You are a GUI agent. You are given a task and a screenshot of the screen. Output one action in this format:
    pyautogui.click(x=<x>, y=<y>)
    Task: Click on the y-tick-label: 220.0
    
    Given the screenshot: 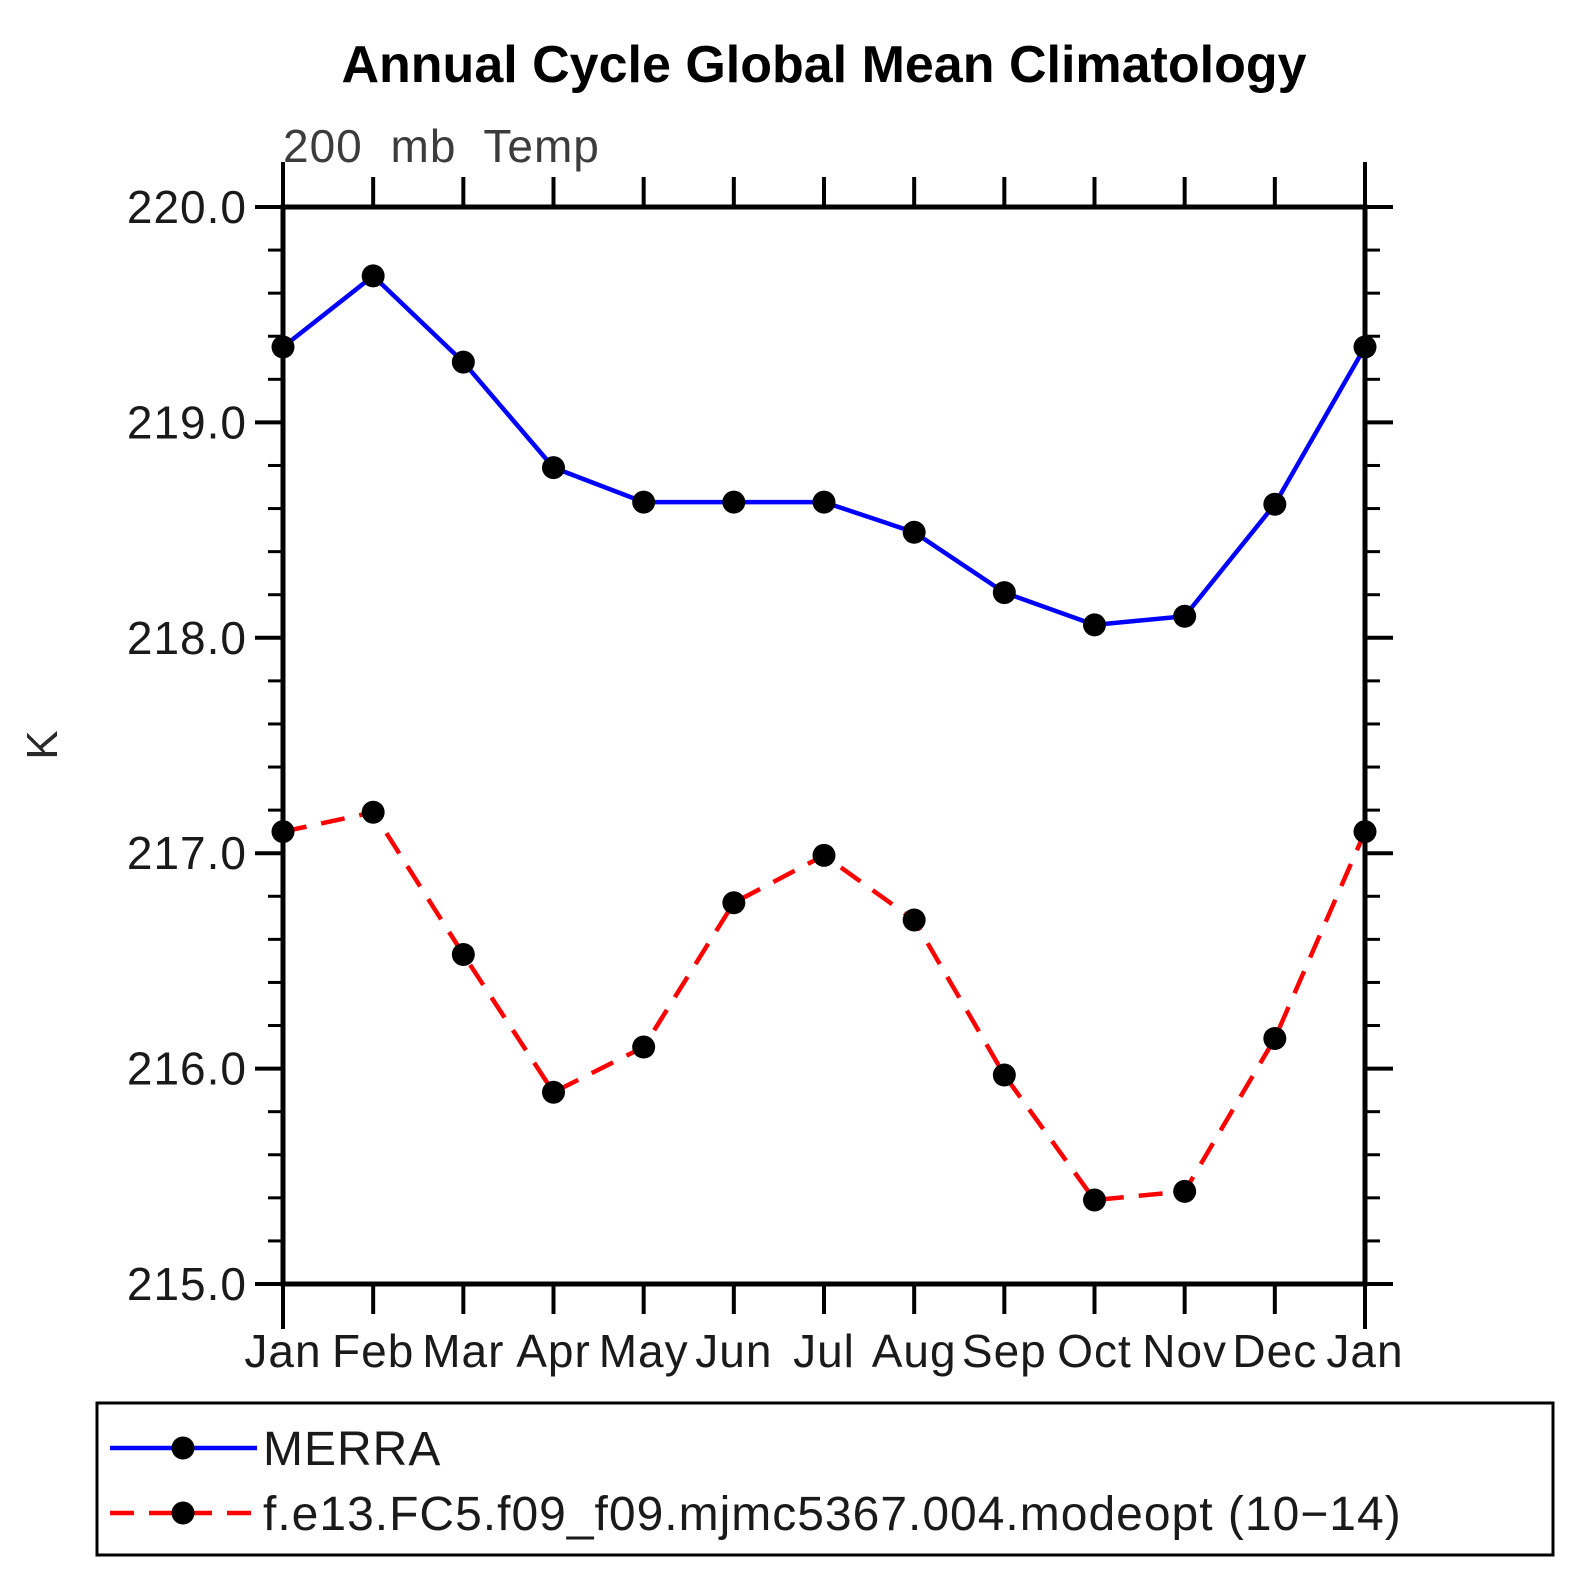 What is the action you would take?
    pyautogui.click(x=187, y=207)
    